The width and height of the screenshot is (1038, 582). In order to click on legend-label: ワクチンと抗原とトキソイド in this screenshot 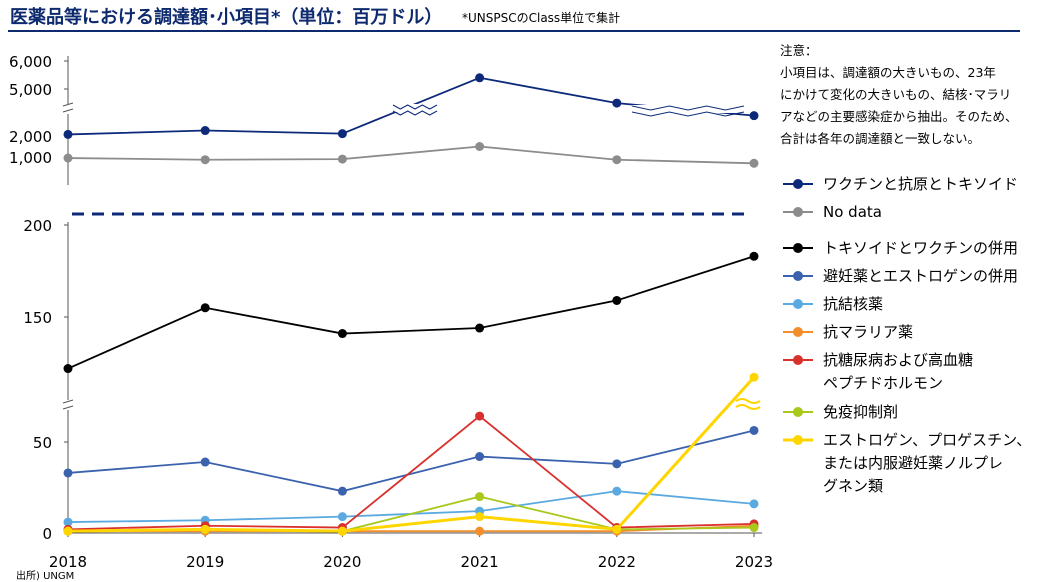, I will do `click(921, 184)`.